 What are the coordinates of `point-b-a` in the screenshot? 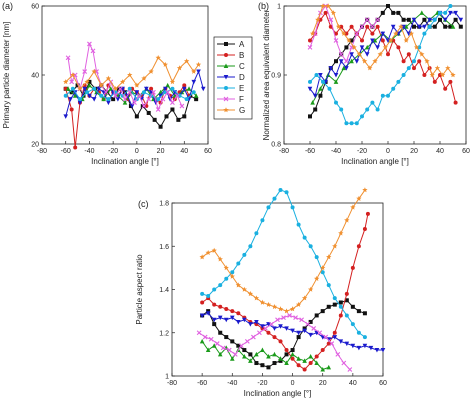 It's located at (184, 85).